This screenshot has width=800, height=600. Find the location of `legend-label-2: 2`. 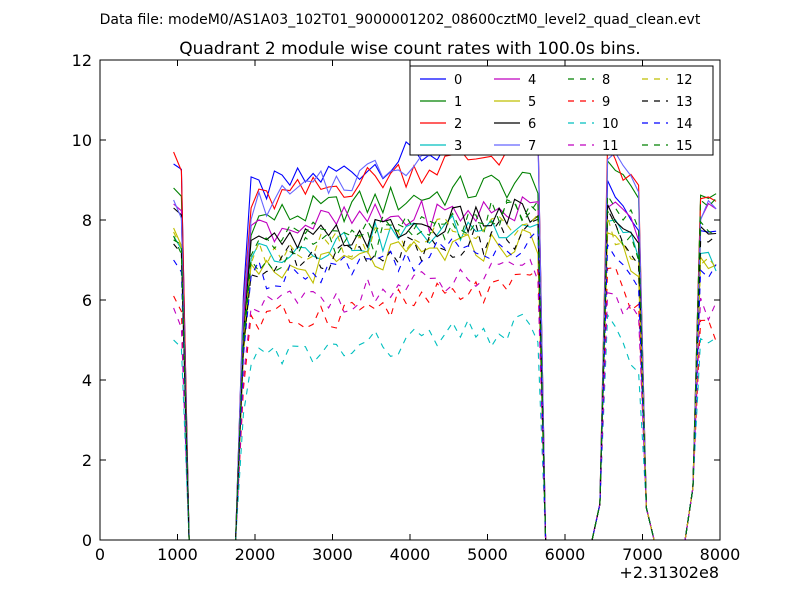

legend-label-2: 2 is located at coordinates (458, 124).